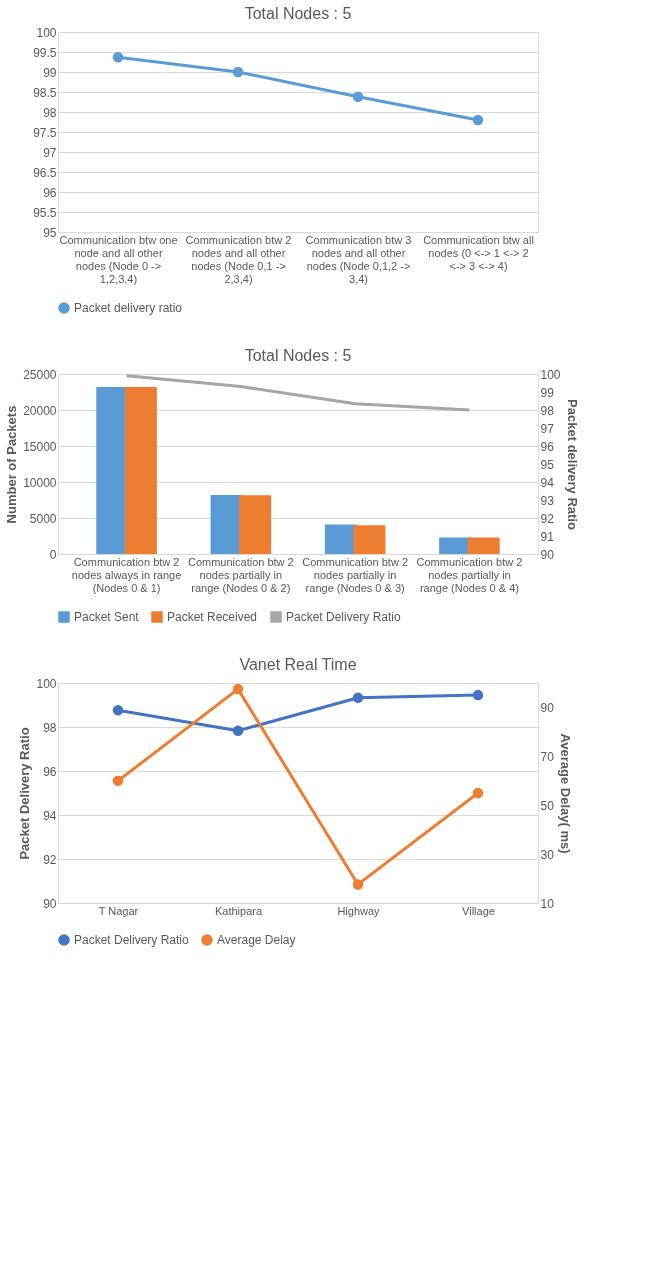  What do you see at coordinates (212, 617) in the screenshot?
I see `legend-label: Packet Received` at bounding box center [212, 617].